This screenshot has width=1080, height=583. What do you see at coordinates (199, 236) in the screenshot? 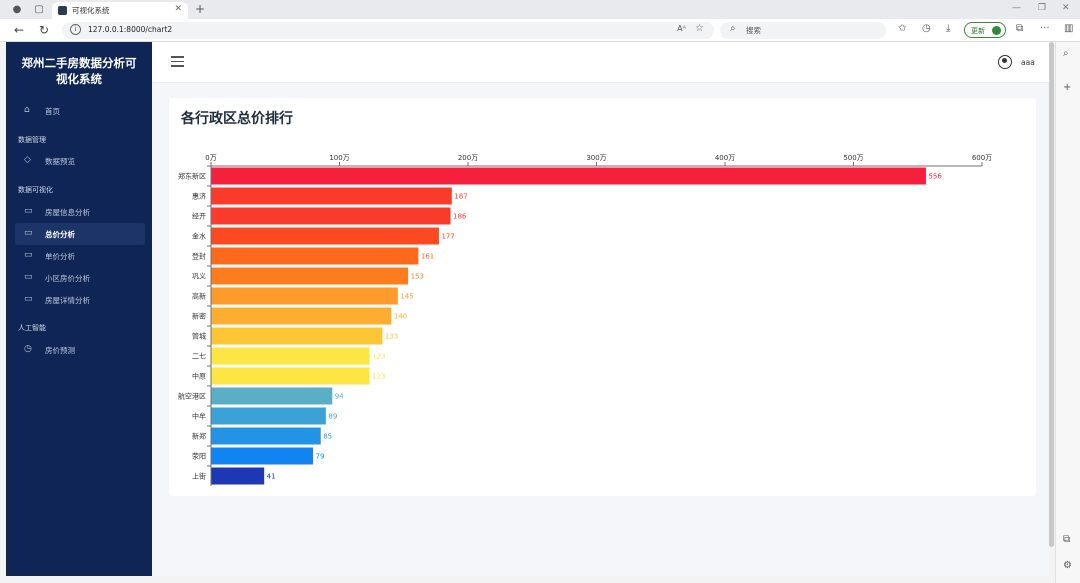
I see `y-tick-label: 金水` at bounding box center [199, 236].